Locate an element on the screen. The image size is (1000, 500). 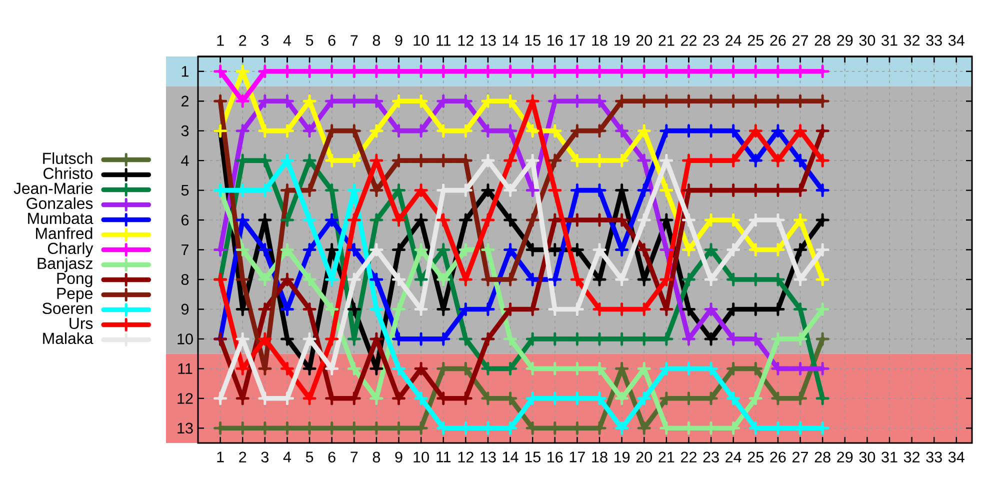
x2-tick-label: 21 is located at coordinates (666, 40).